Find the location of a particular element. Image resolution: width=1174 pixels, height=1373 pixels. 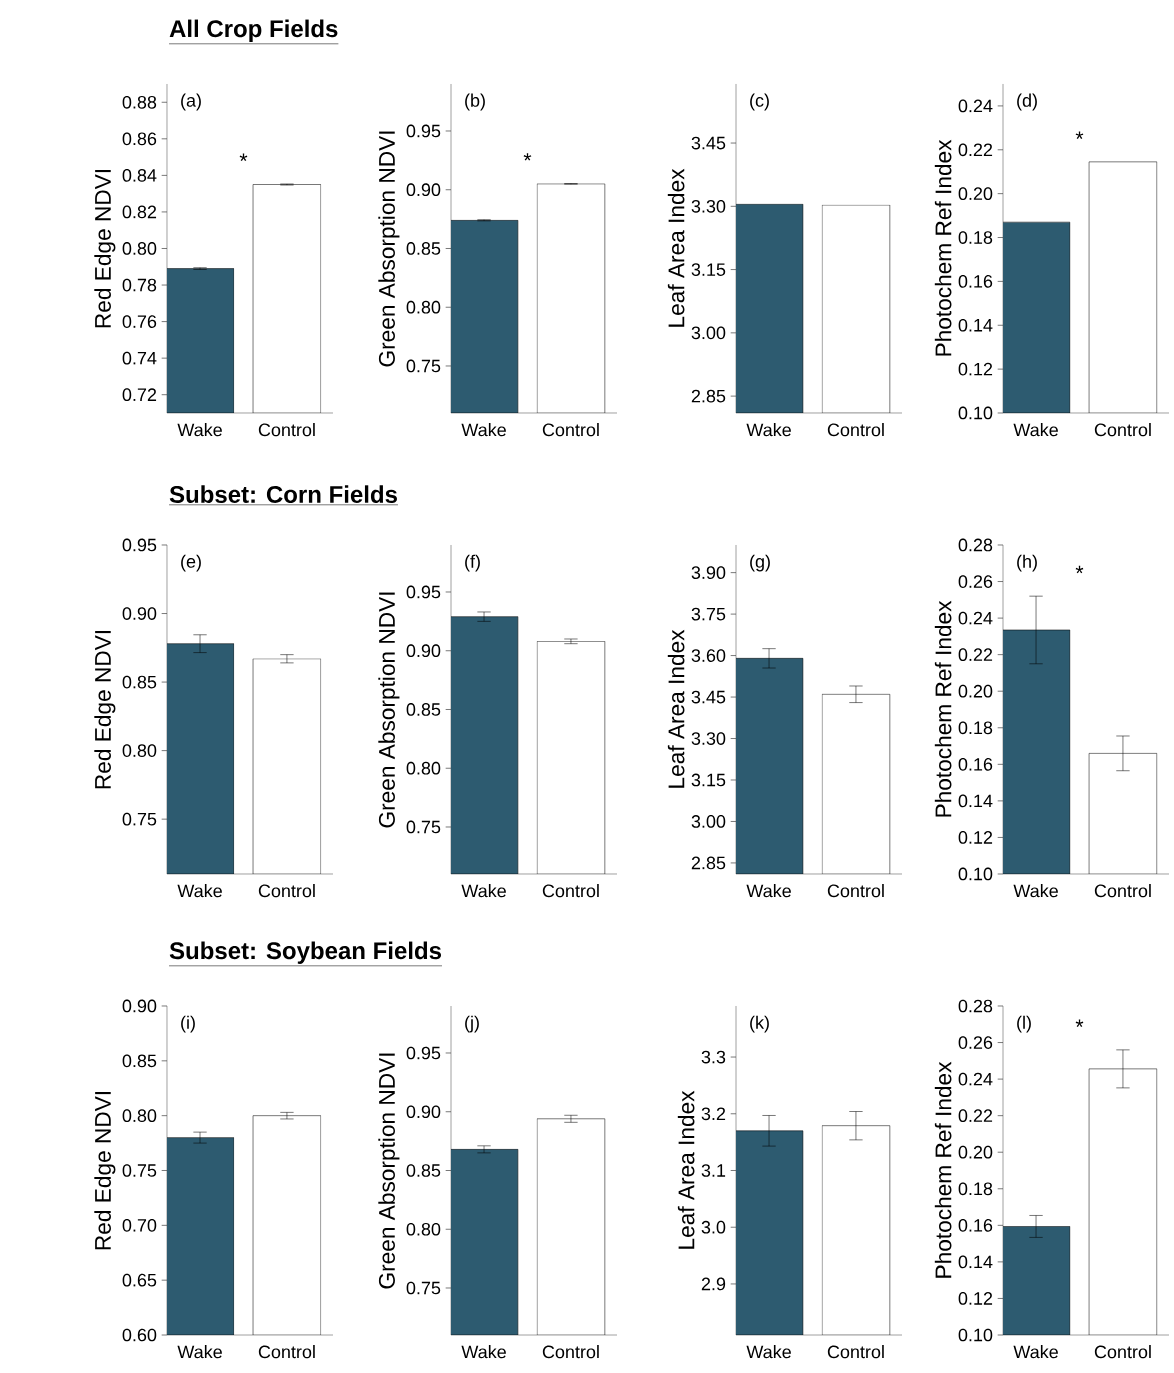

y-tick-label: 0.28 is located at coordinates (975, 545).